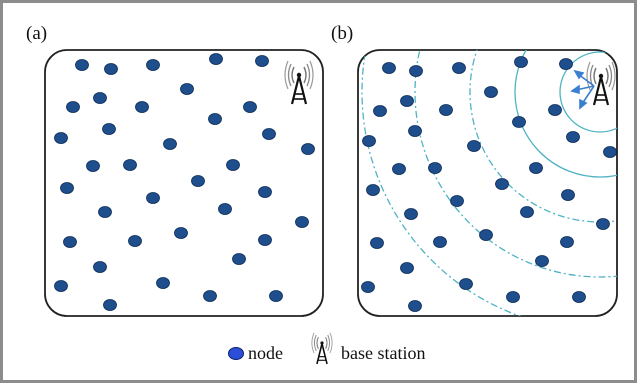 This screenshot has width=637, height=383. I want to click on signal-arrow-icon, so click(582, 89).